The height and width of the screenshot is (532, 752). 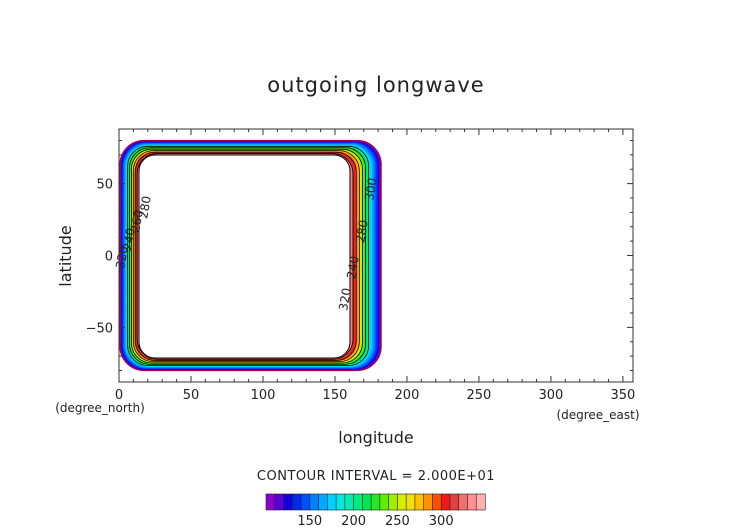 What do you see at coordinates (376, 476) in the screenshot?
I see `contour-interval-text: CONTOUR INTERVAL = 2.000E+01` at bounding box center [376, 476].